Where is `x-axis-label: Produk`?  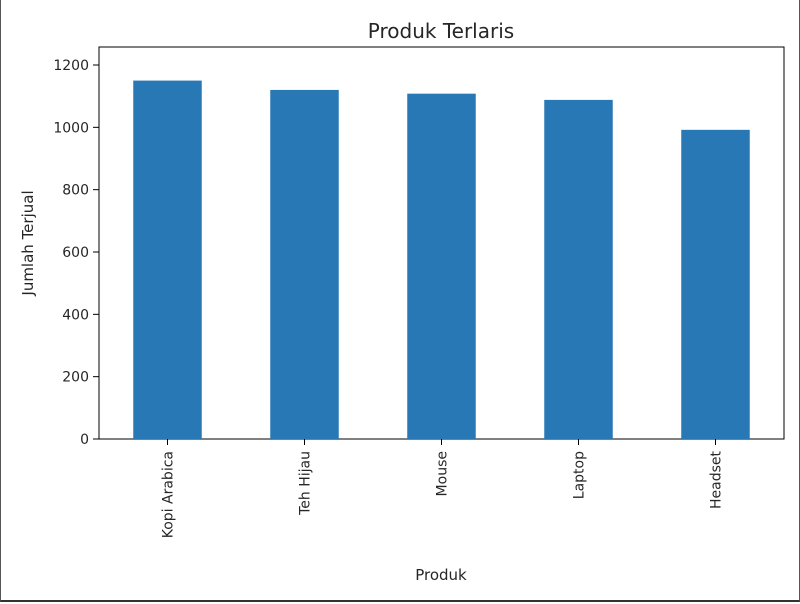
x-axis-label: Produk is located at coordinates (441, 575).